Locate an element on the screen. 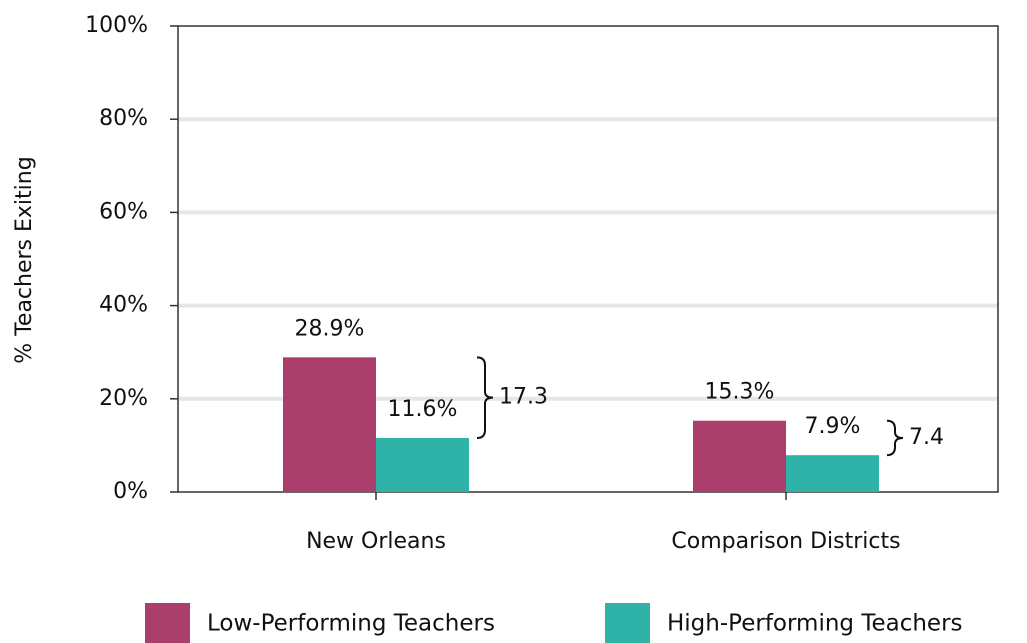 The height and width of the screenshot is (643, 1027). y-tick-label: 20% is located at coordinates (123, 398).